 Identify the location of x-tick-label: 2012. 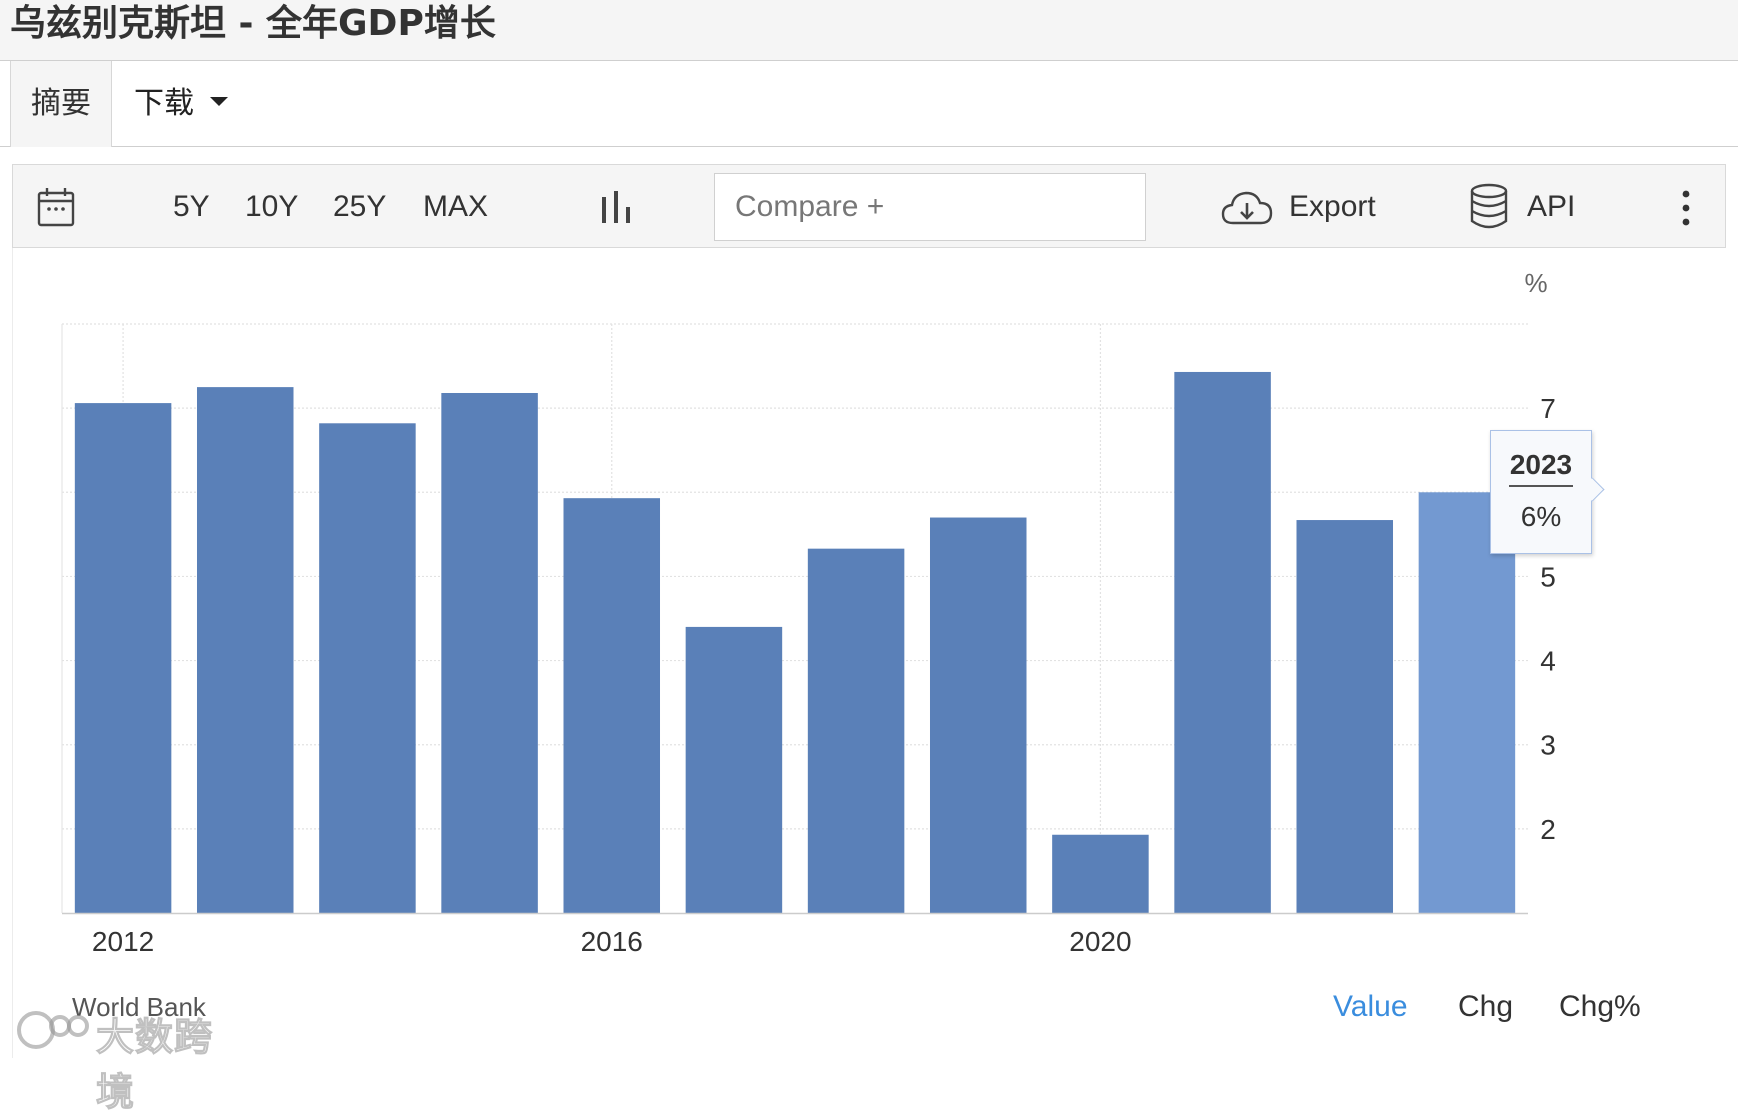
(123, 941).